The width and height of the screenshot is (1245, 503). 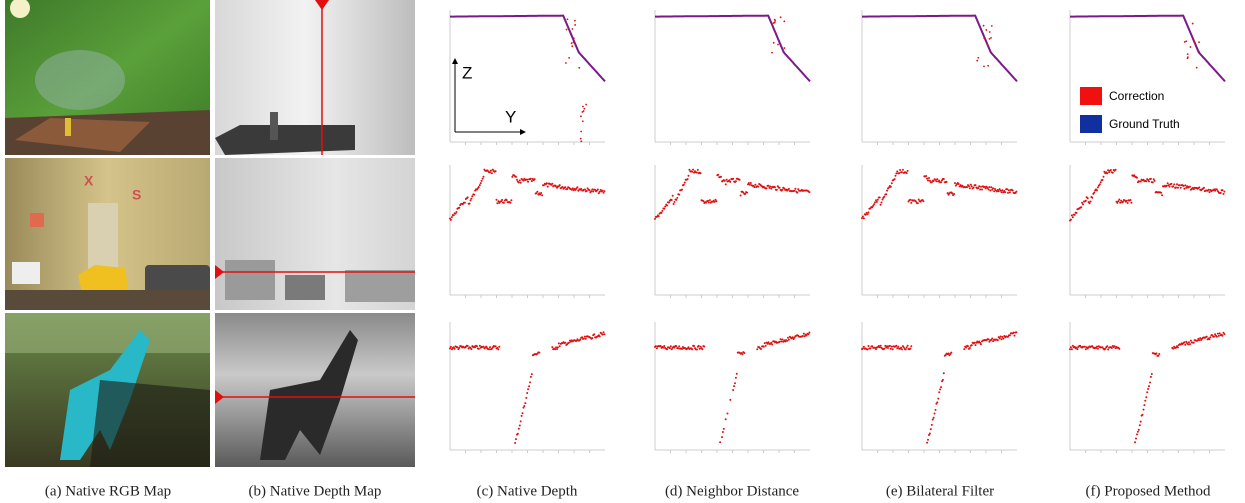 What do you see at coordinates (89, 181) in the screenshot?
I see `photo-text: X` at bounding box center [89, 181].